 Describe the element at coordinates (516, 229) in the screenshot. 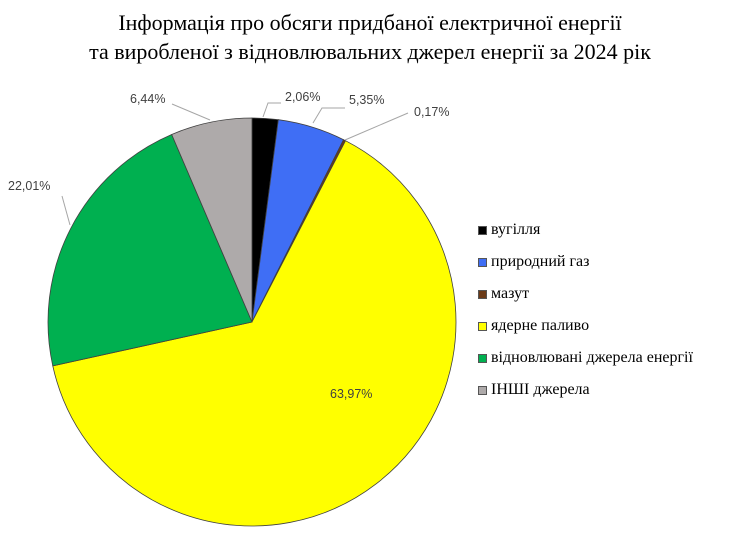

I see `legend-label: вугілля` at that location.